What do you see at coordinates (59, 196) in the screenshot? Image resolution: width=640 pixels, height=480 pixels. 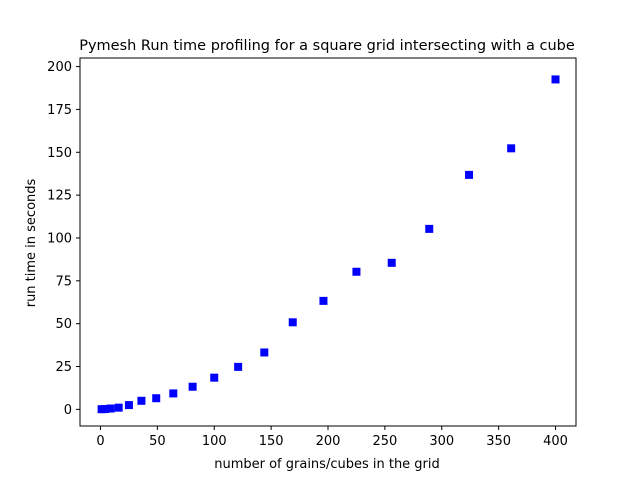 I see `y-tick-label: 125` at bounding box center [59, 196].